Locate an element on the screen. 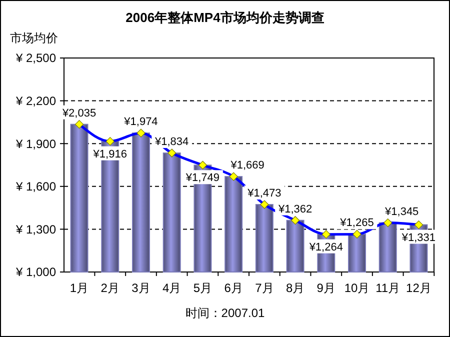 The width and height of the screenshot is (450, 337). data-label: ¥1,749 is located at coordinates (202, 178).